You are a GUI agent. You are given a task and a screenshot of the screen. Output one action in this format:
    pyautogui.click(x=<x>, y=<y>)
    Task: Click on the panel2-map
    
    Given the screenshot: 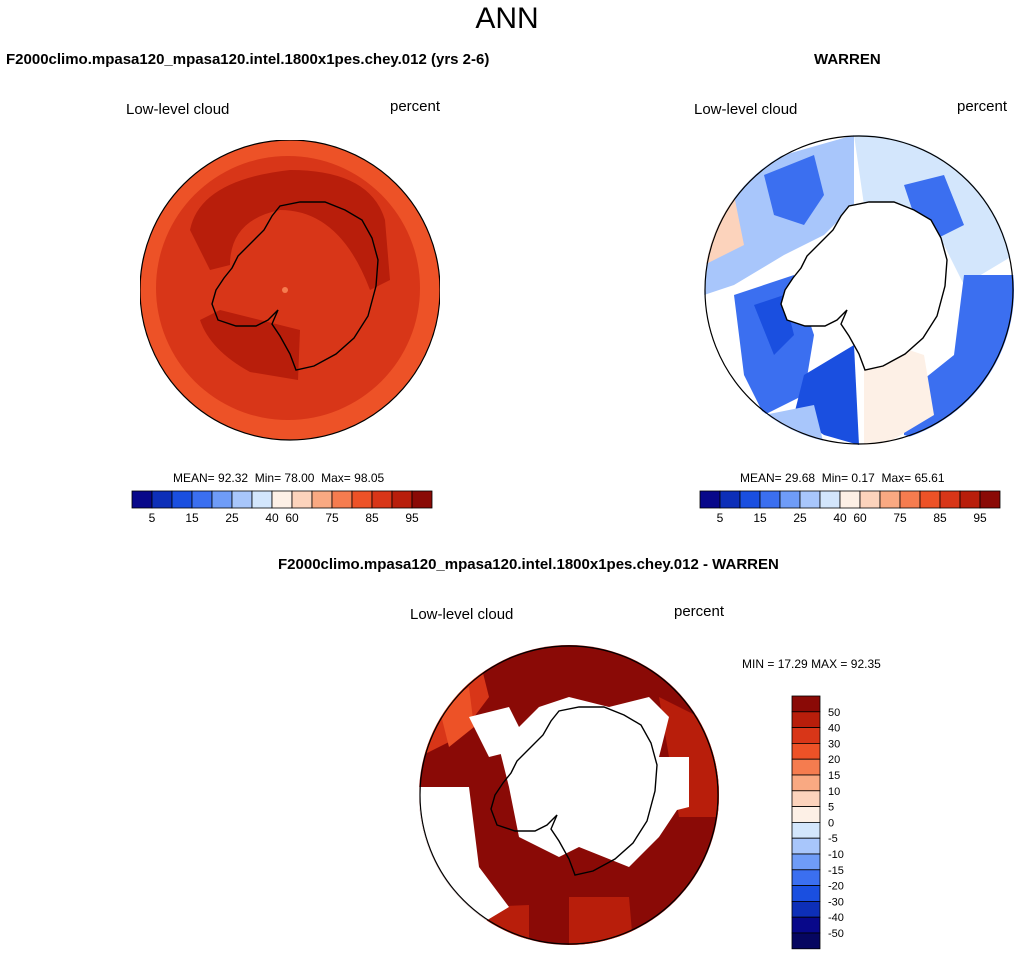 What is the action you would take?
    pyautogui.click(x=859, y=290)
    